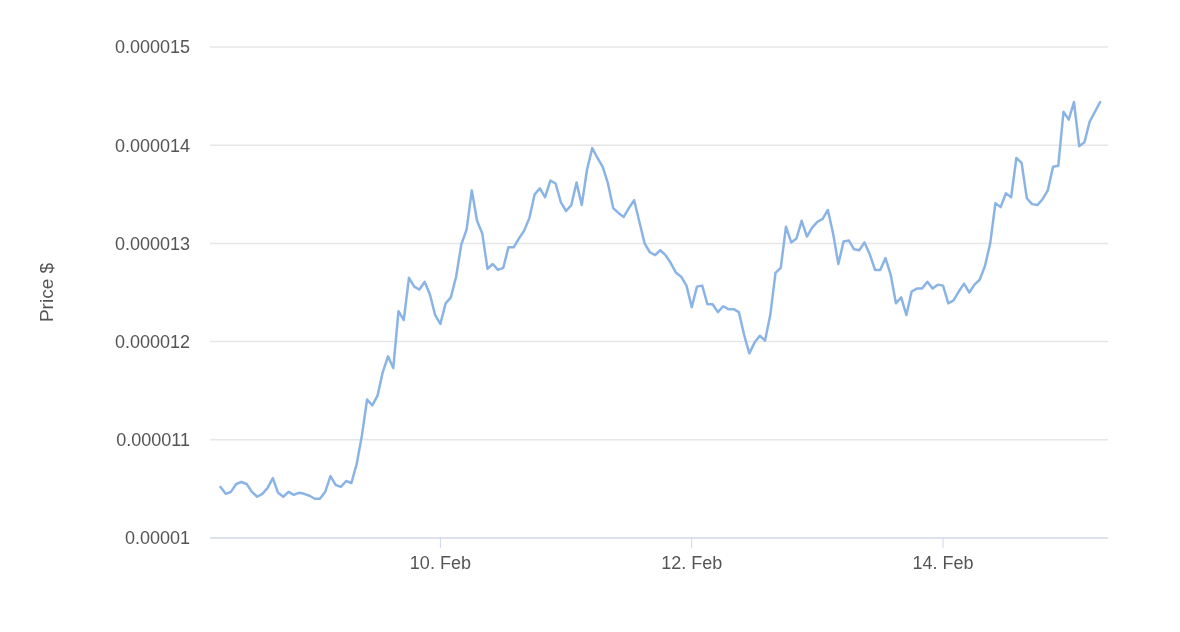  What do you see at coordinates (440, 562) in the screenshot?
I see `x-tick-label: 10. Feb` at bounding box center [440, 562].